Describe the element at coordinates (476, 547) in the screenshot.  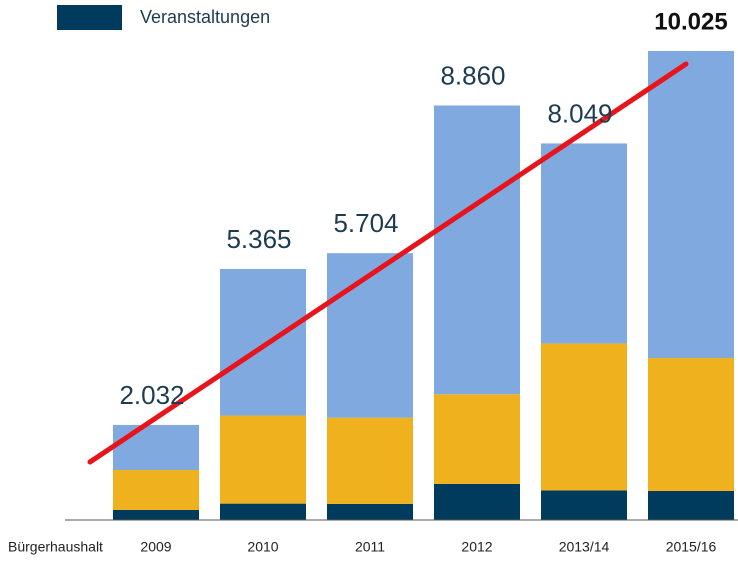
I see `x-tick-label: 2012` at that location.